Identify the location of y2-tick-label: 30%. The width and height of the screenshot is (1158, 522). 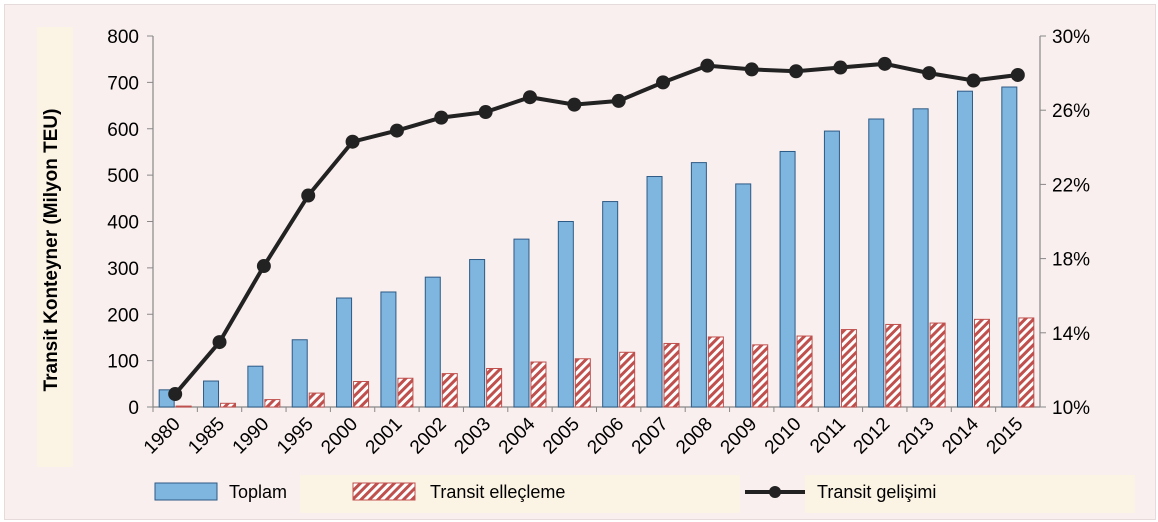
(1071, 37).